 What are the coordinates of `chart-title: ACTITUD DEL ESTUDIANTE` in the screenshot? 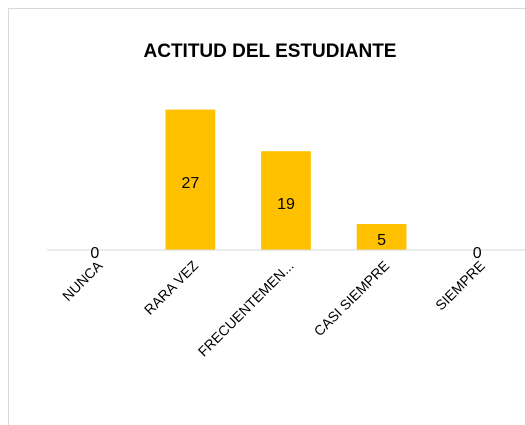 It's located at (270, 51).